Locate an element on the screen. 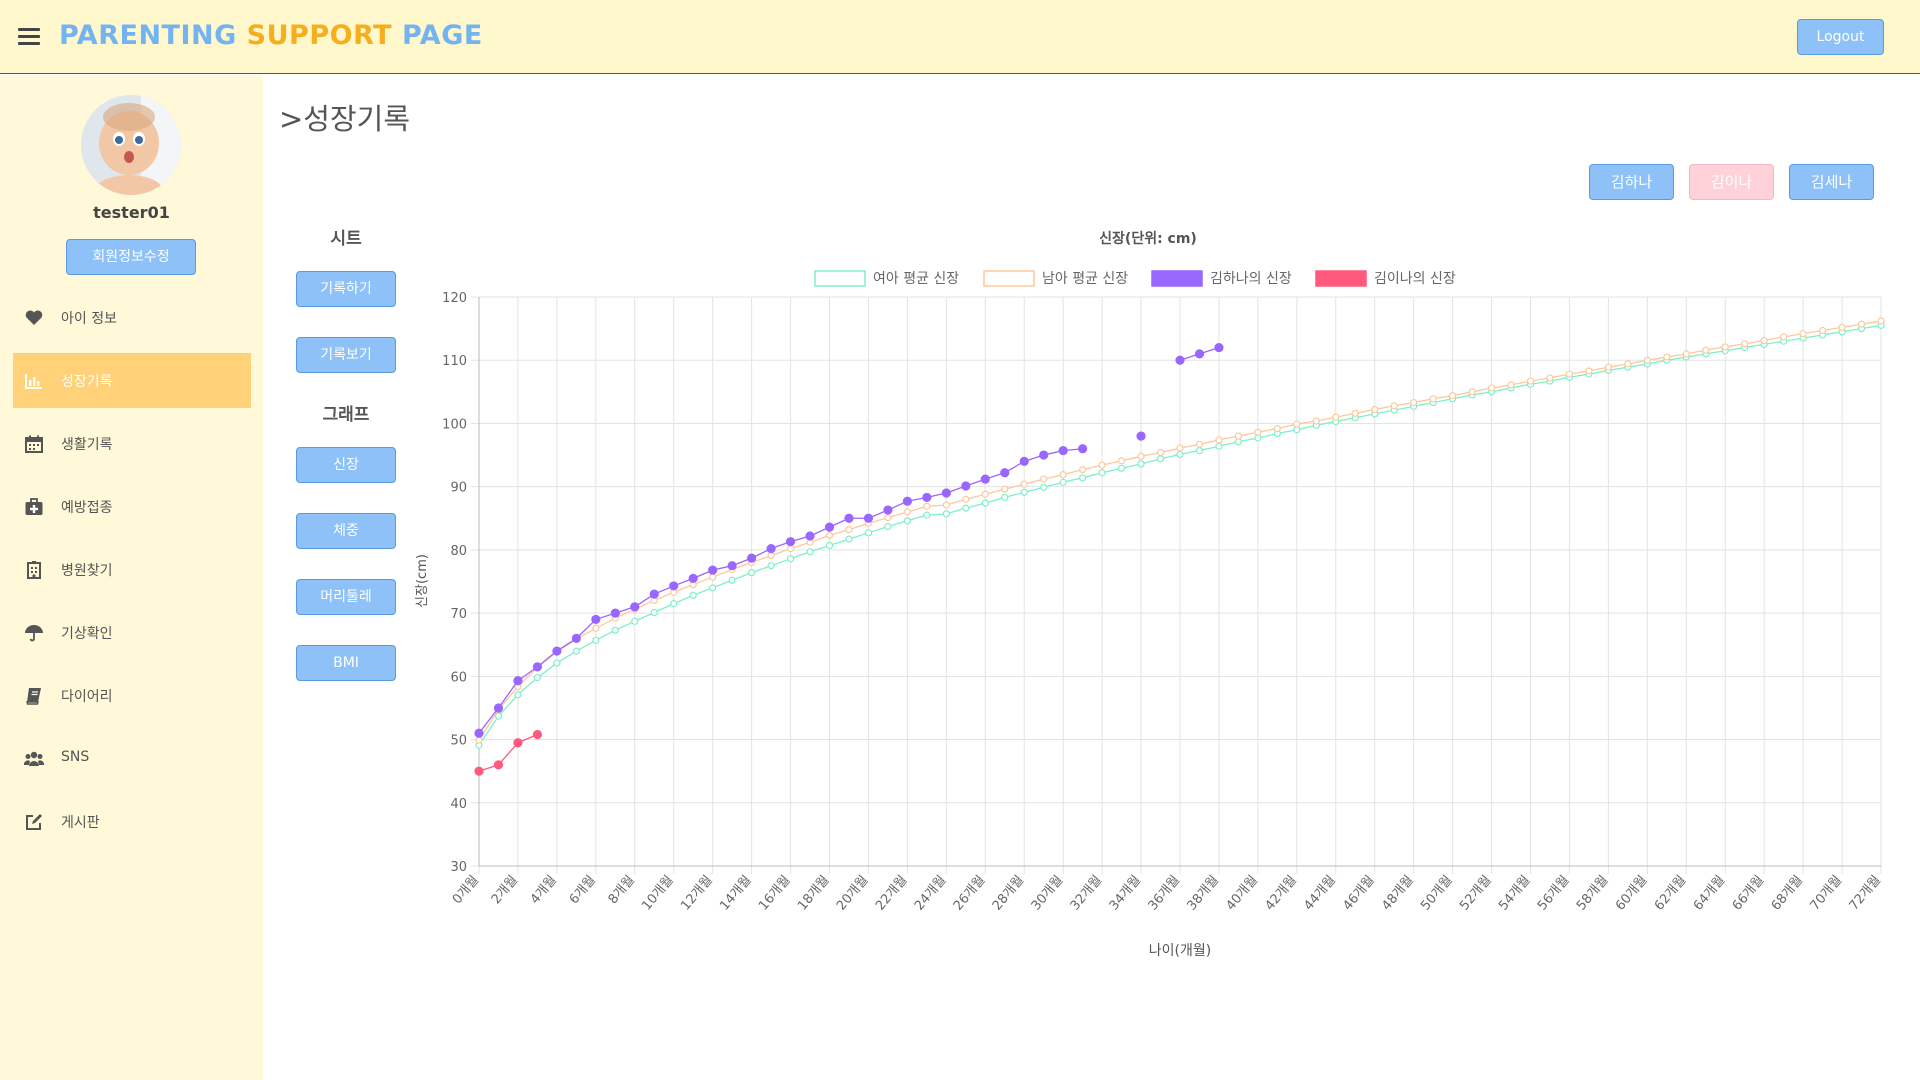  graph-height-button: 신장 is located at coordinates (346, 465).